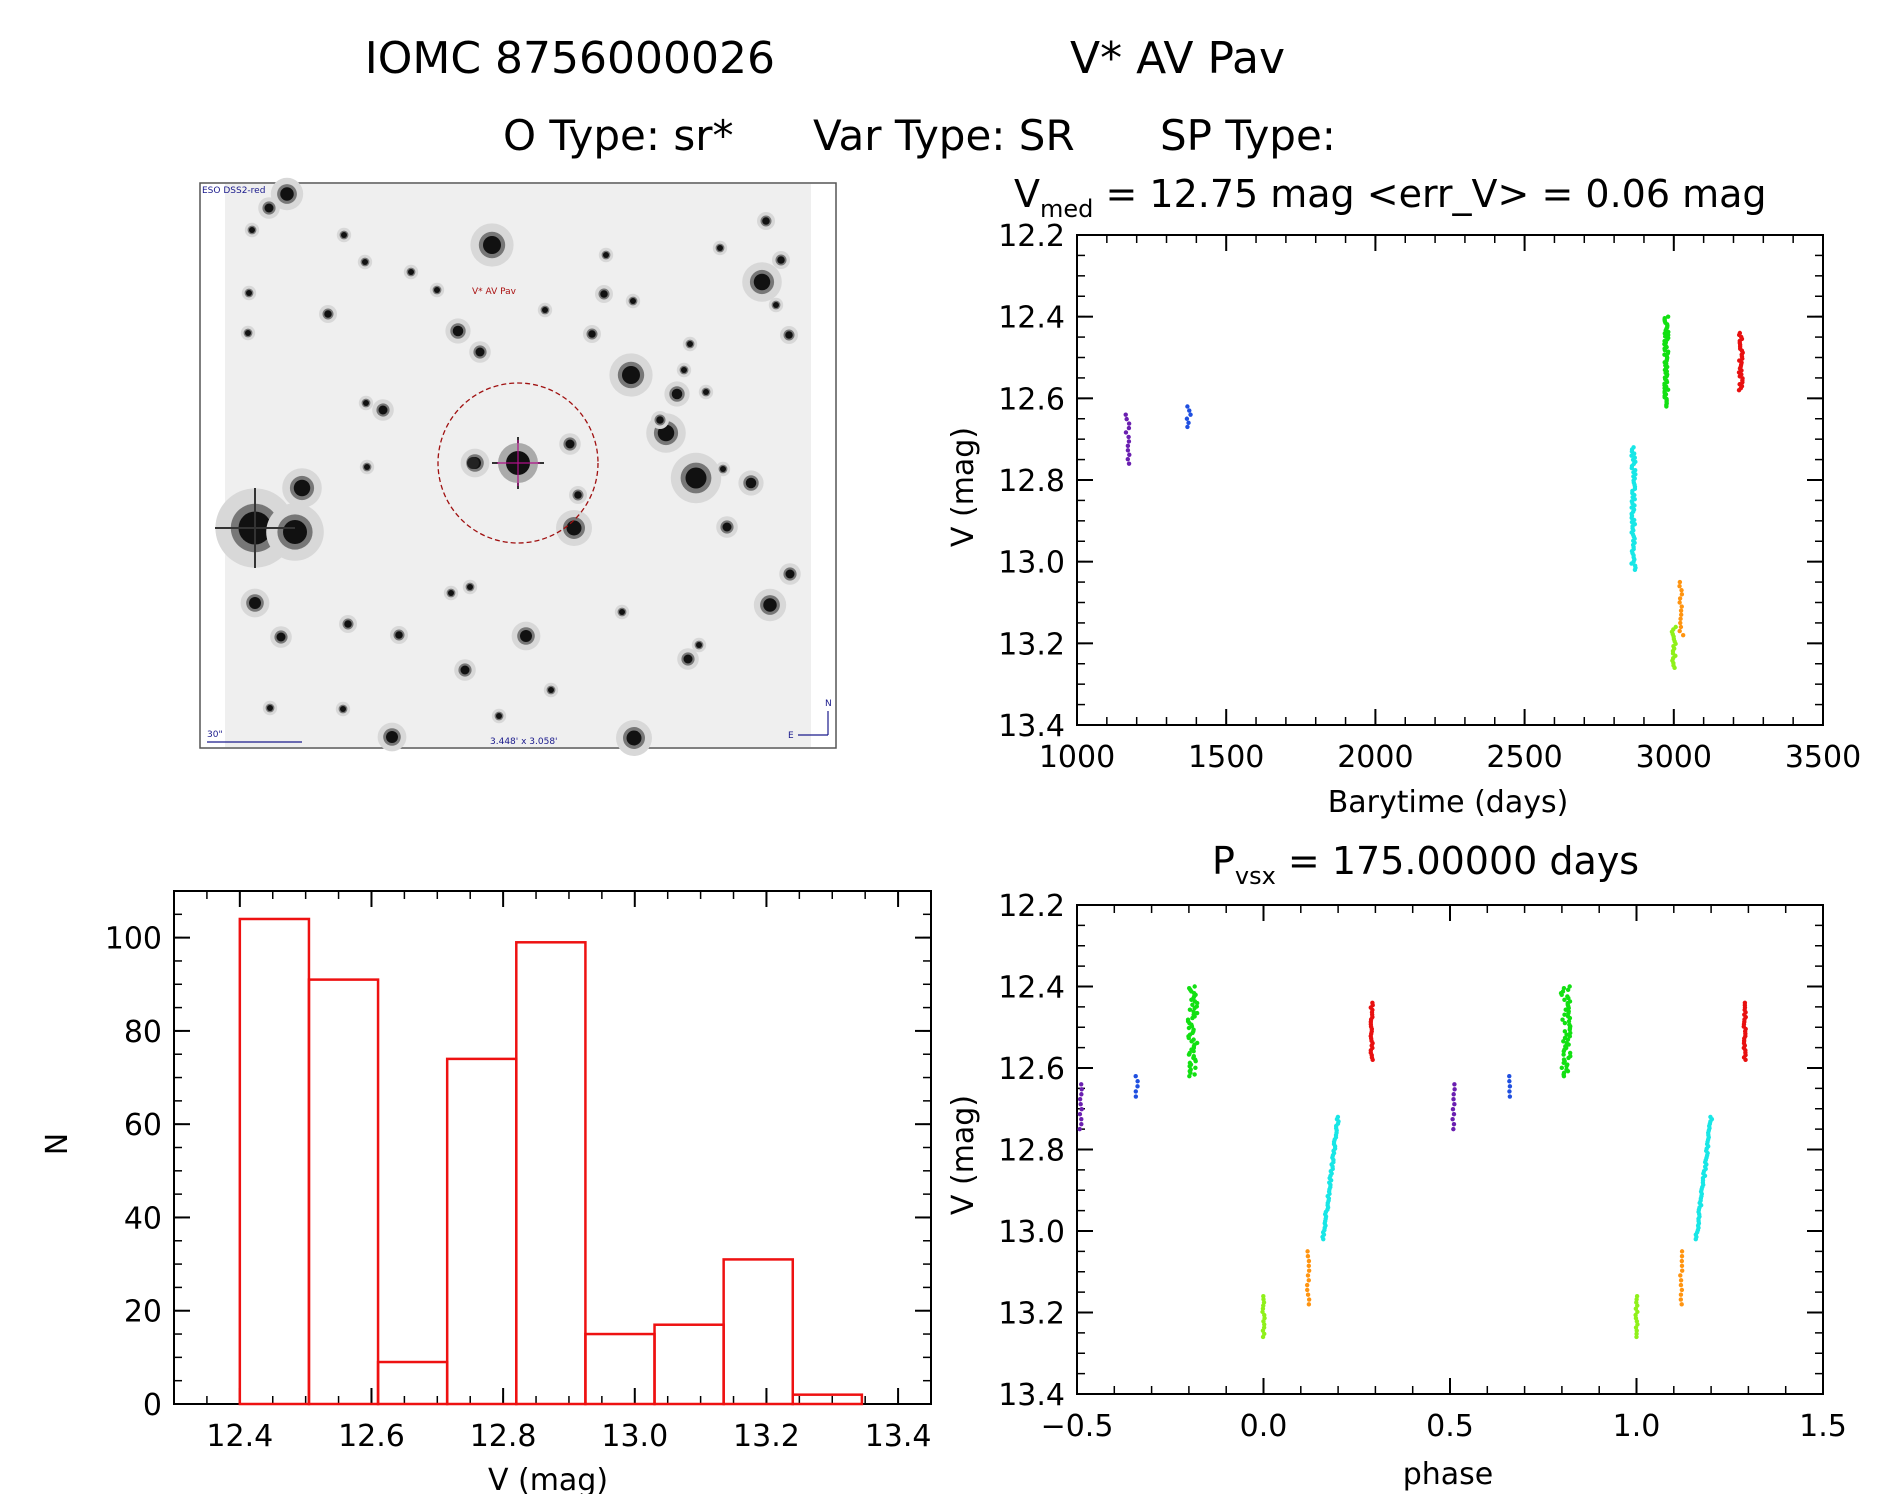 Image resolution: width=1889 pixels, height=1494 pixels. What do you see at coordinates (1081, 1119) in the screenshot?
I see `ph-point-purple-a` at bounding box center [1081, 1119].